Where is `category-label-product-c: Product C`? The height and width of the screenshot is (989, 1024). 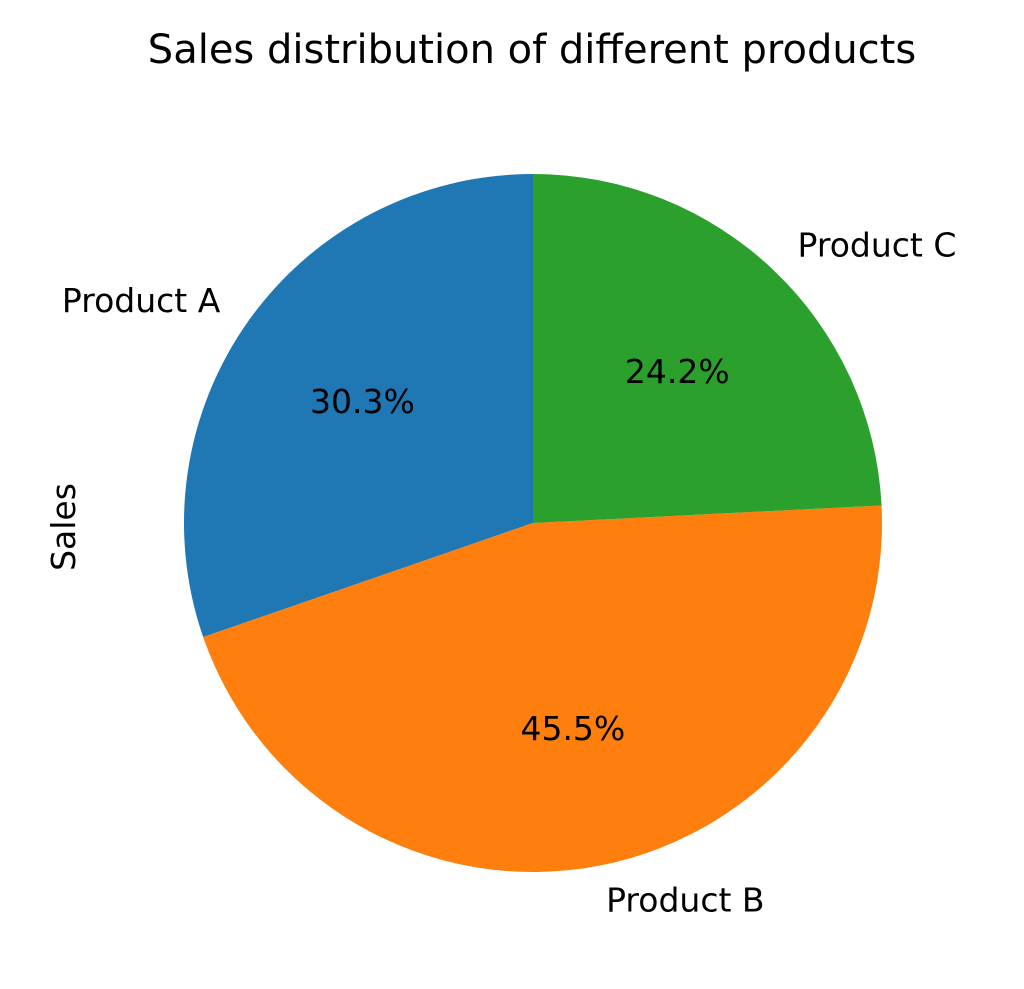 category-label-product-c: Product C is located at coordinates (877, 244).